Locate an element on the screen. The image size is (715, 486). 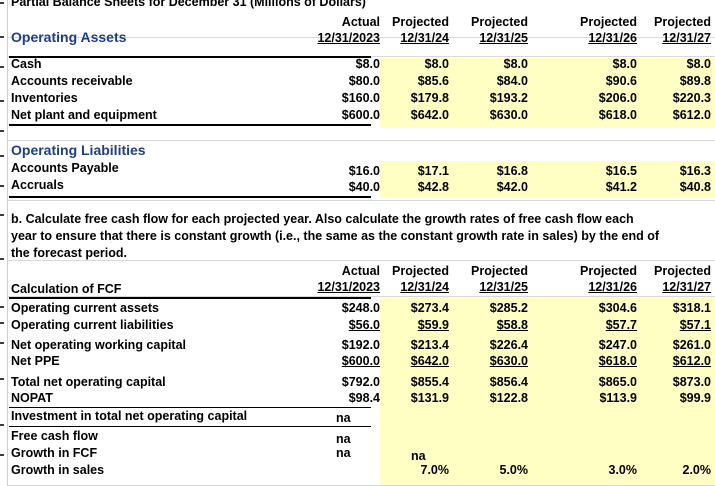
cell-value: $206.0 is located at coordinates (617, 98).